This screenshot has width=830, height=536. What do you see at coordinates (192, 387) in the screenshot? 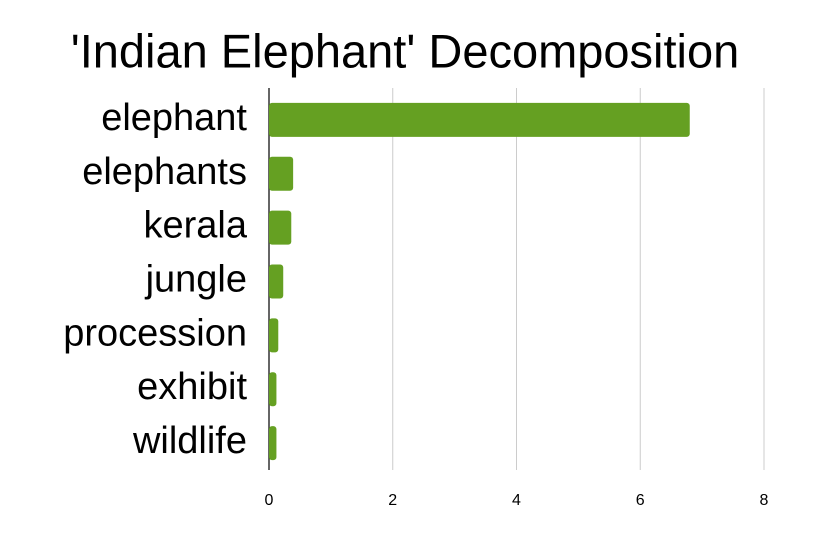
I see `y-tick-label: exhibit` at bounding box center [192, 387].